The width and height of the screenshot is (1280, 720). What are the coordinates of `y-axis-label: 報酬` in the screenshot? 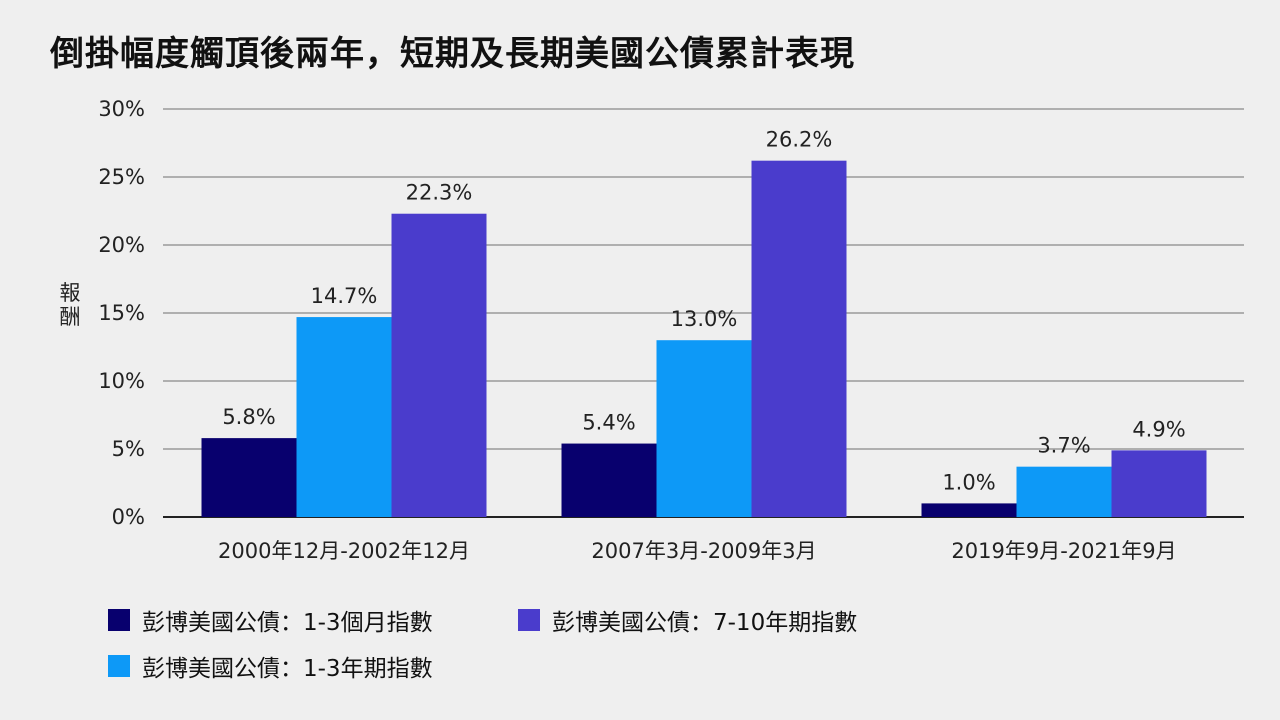 It's located at (70, 305).